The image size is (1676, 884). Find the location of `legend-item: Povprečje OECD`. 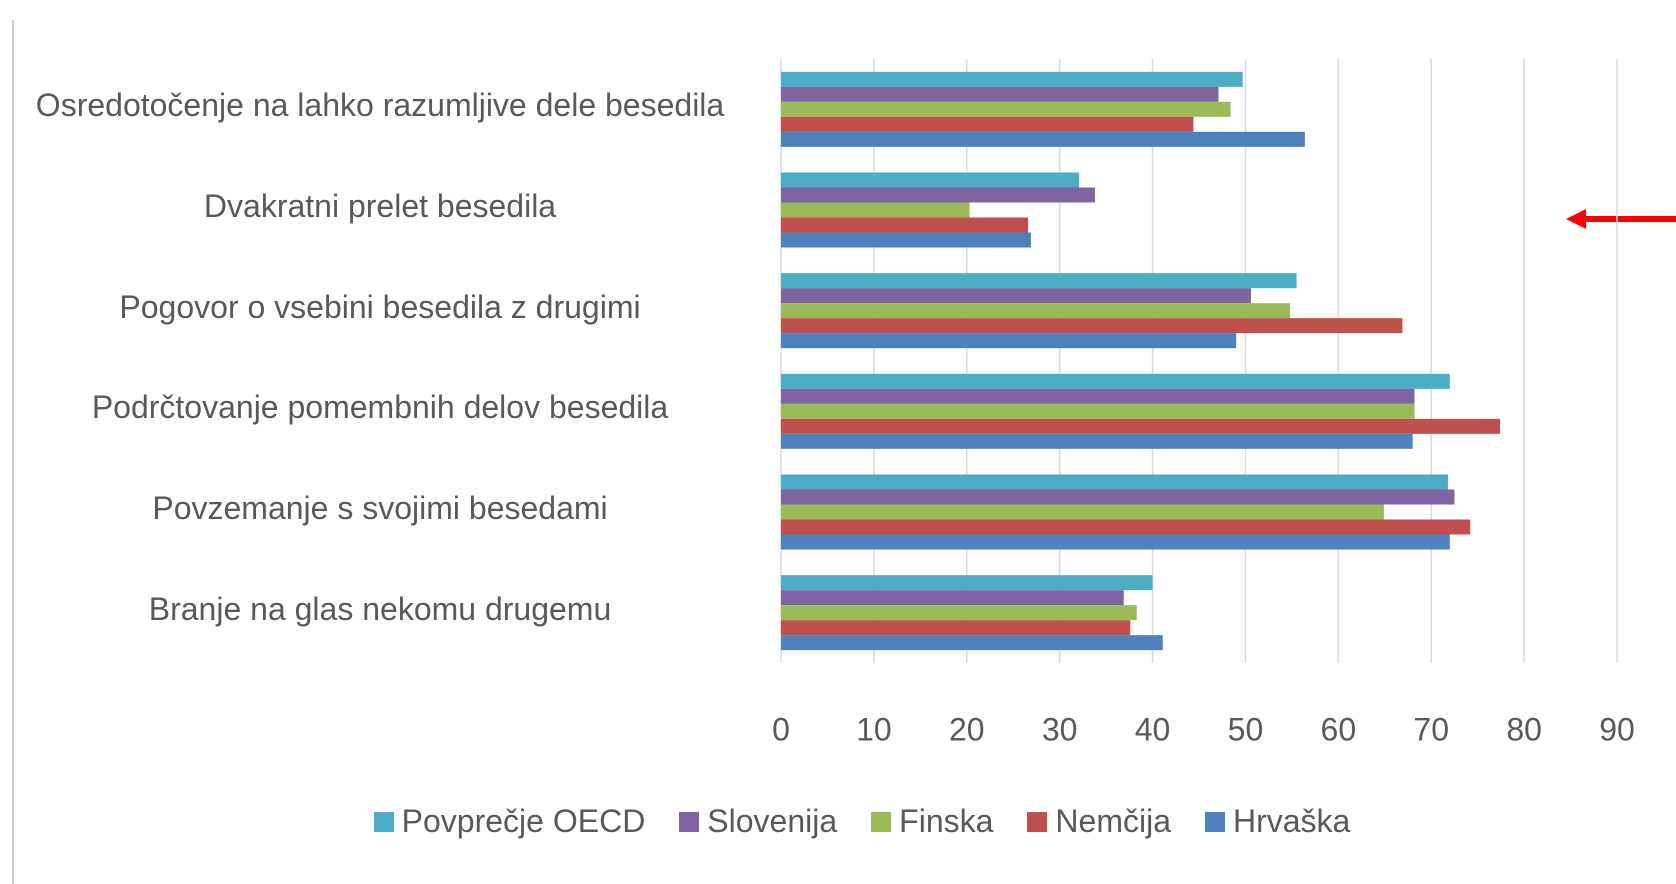

legend-item: Povprečje OECD is located at coordinates (509, 821).